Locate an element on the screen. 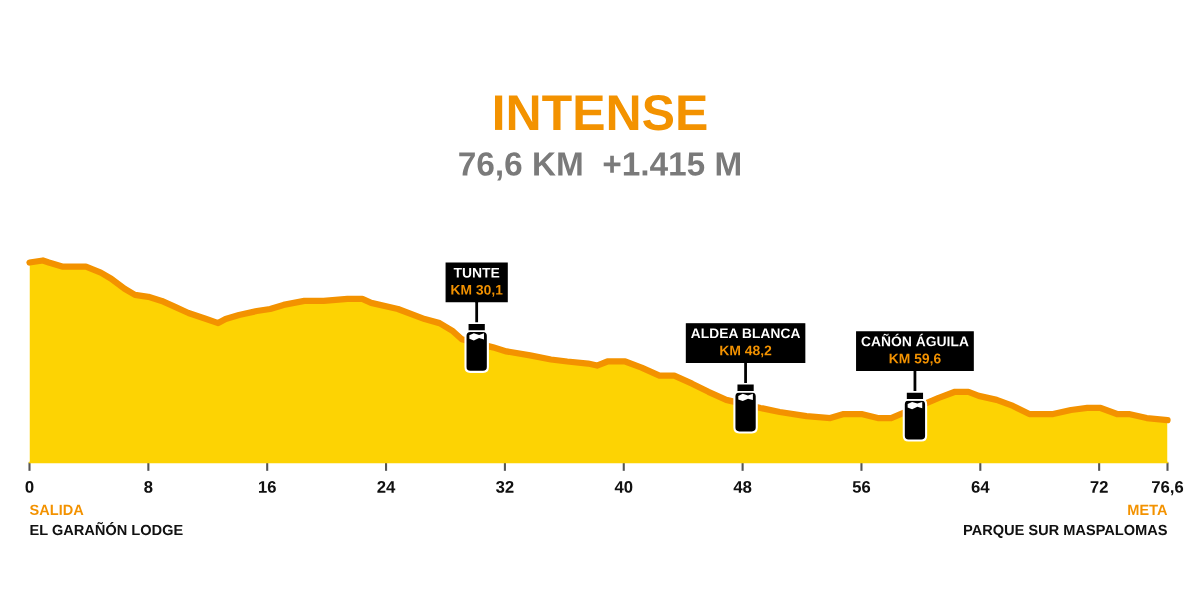 The width and height of the screenshot is (1200, 600). chart-subtitle: 76,6 KM +1.415 M is located at coordinates (599, 166).